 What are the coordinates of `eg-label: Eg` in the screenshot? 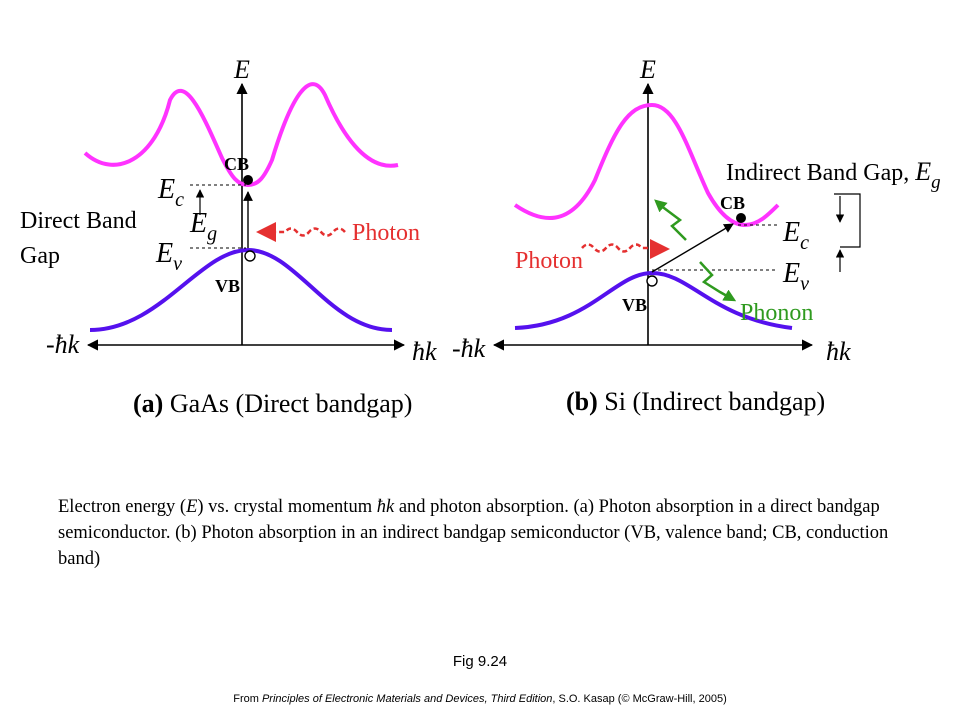 It's located at (203, 226).